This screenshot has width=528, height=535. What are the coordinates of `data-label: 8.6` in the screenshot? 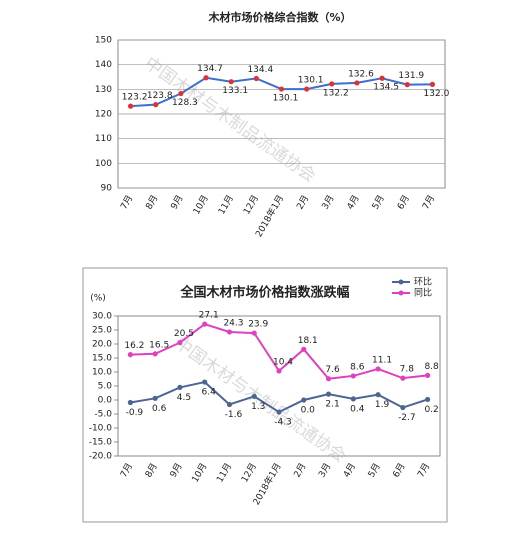 It's located at (357, 367).